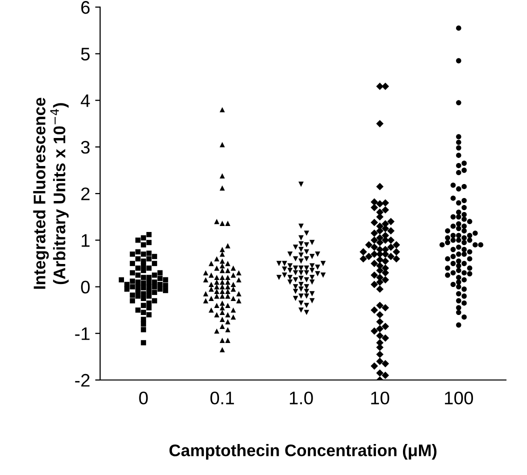  What do you see at coordinates (85, 147) in the screenshot?
I see `y-tick-label: 3` at bounding box center [85, 147].